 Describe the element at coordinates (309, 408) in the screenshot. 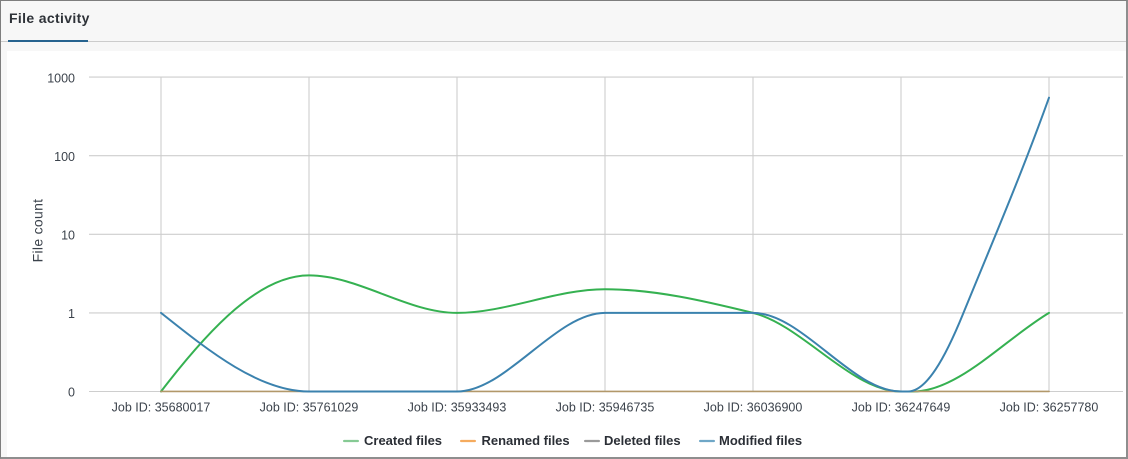

I see `svg-text: Job ID: 35761029` at that location.